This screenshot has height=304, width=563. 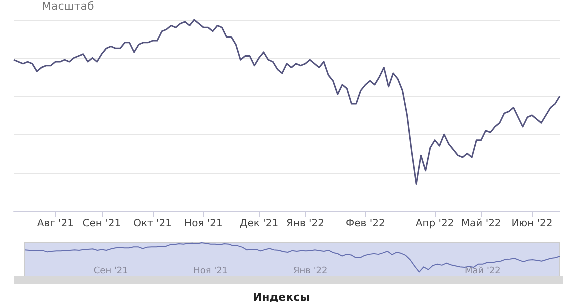 I want to click on x-tick-label: Окт '21, so click(x=153, y=224).